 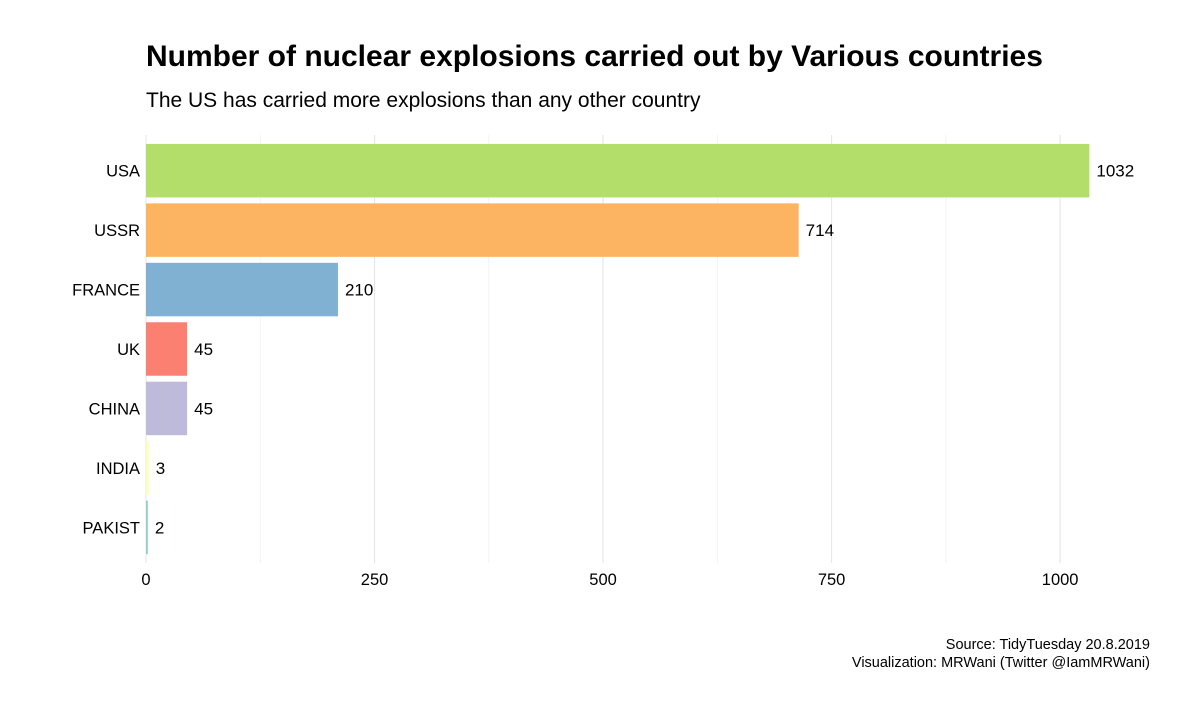 What do you see at coordinates (167, 349) in the screenshot?
I see `bar-uk` at bounding box center [167, 349].